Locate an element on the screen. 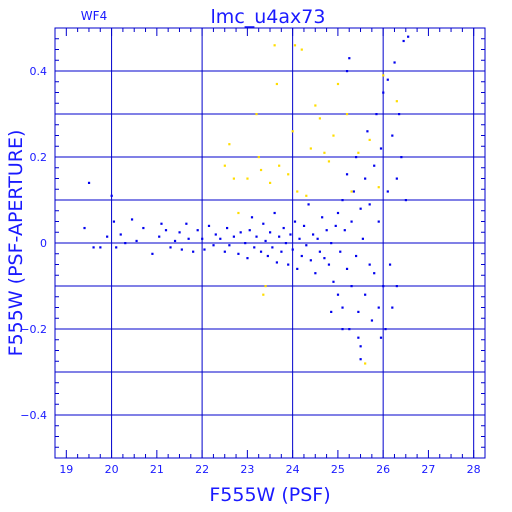  y-tick-labels: −0.4 −0.2 0 0.2 0.4 is located at coordinates (33, 243).